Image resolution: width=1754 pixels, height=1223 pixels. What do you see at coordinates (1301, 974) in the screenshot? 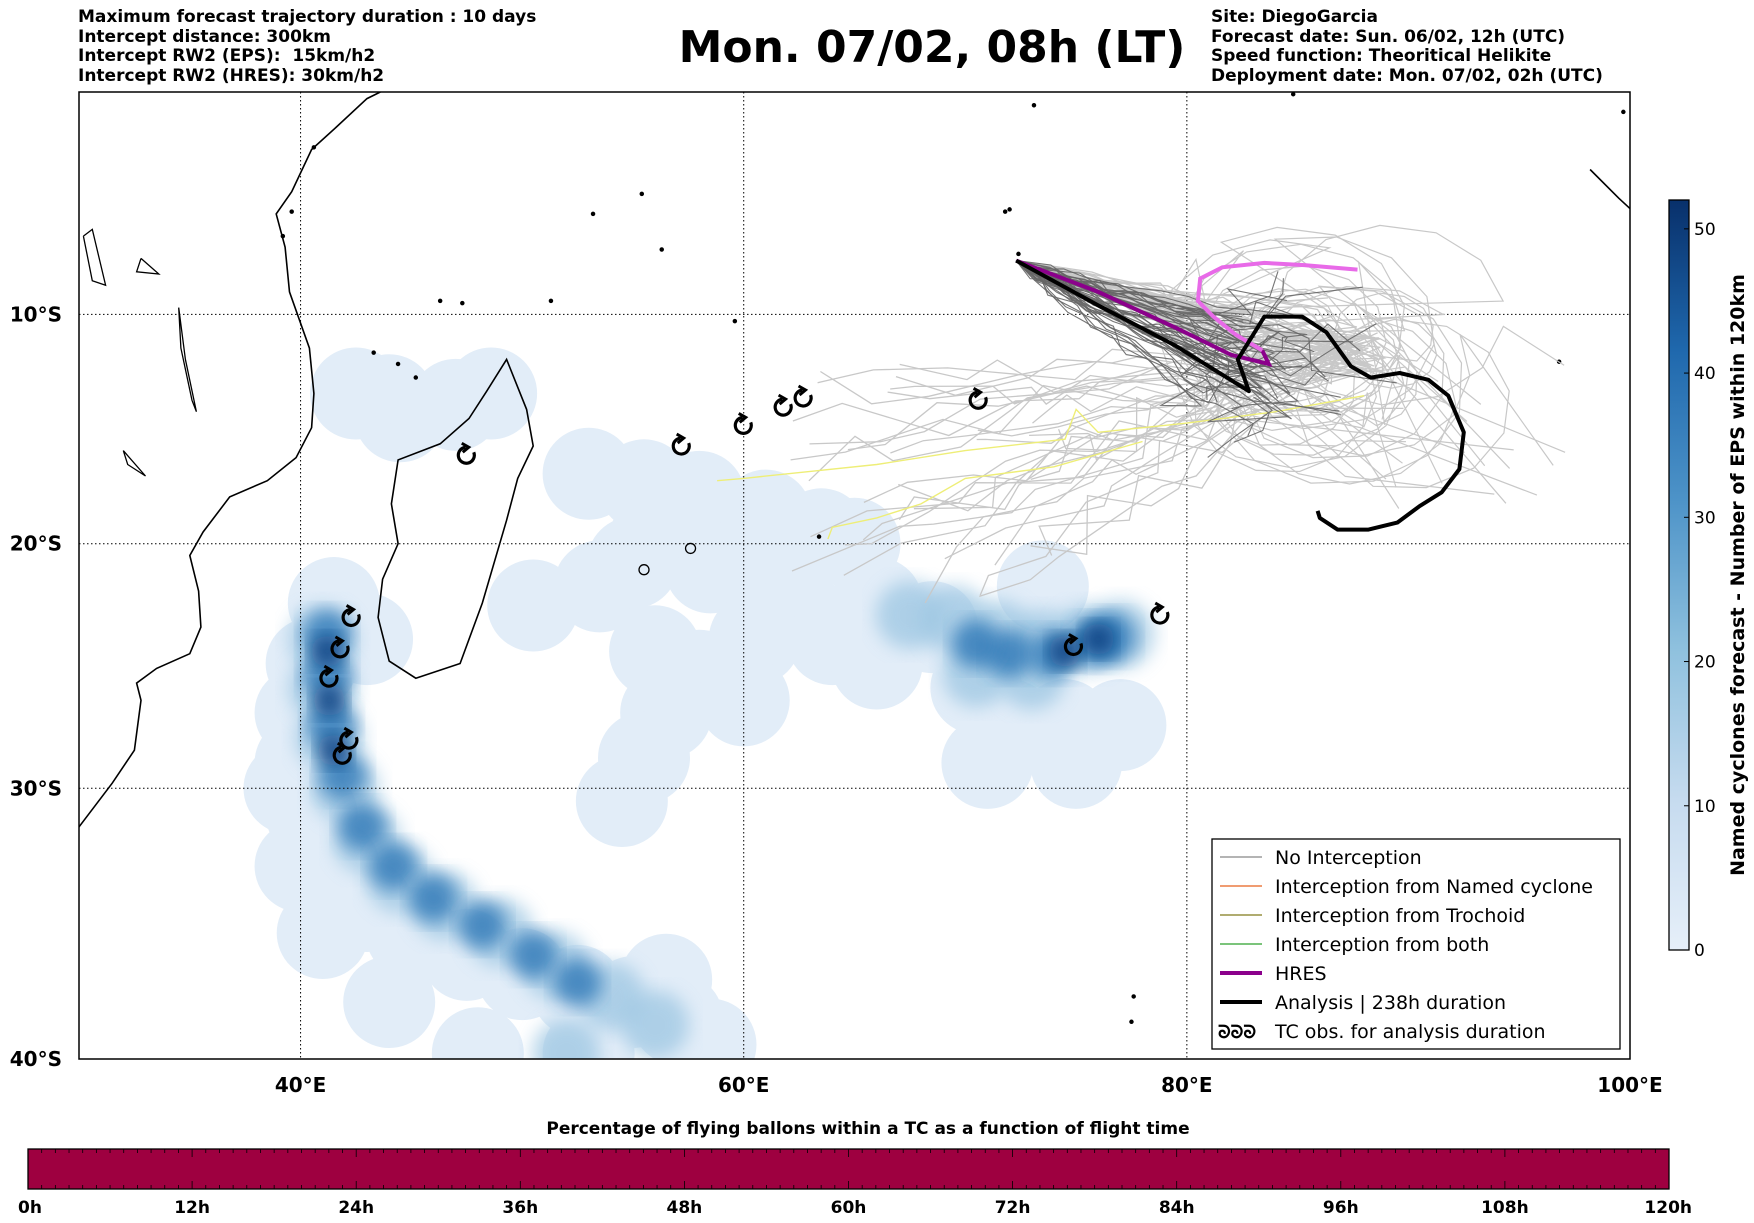
I see `legend-label: HRES` at bounding box center [1301, 974].